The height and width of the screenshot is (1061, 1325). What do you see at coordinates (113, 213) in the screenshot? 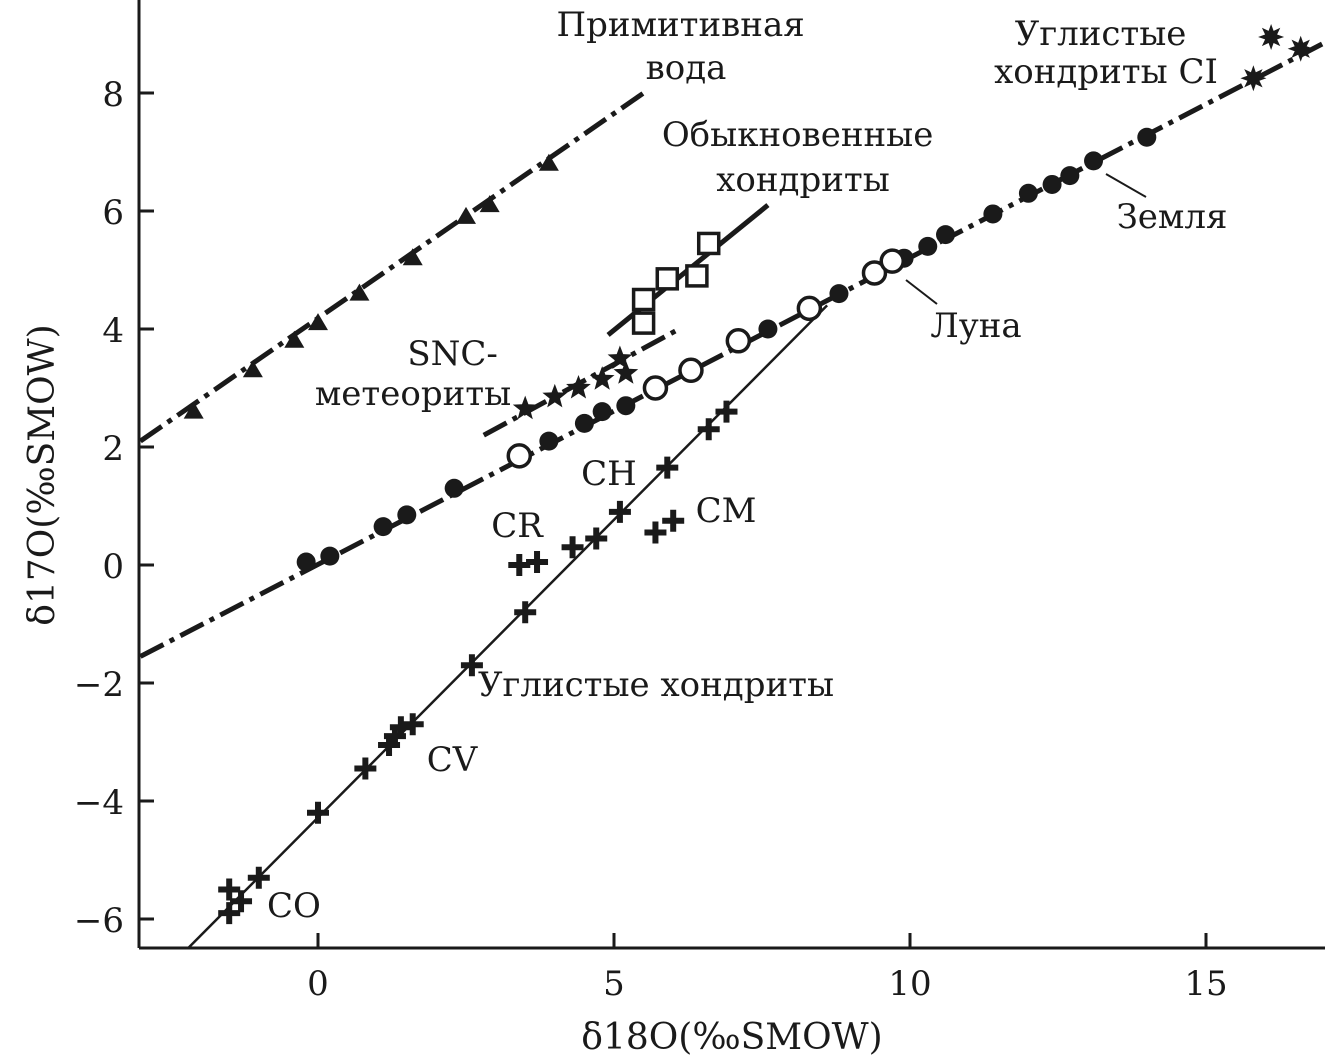
I see `y-tick-label: 6` at bounding box center [113, 213].